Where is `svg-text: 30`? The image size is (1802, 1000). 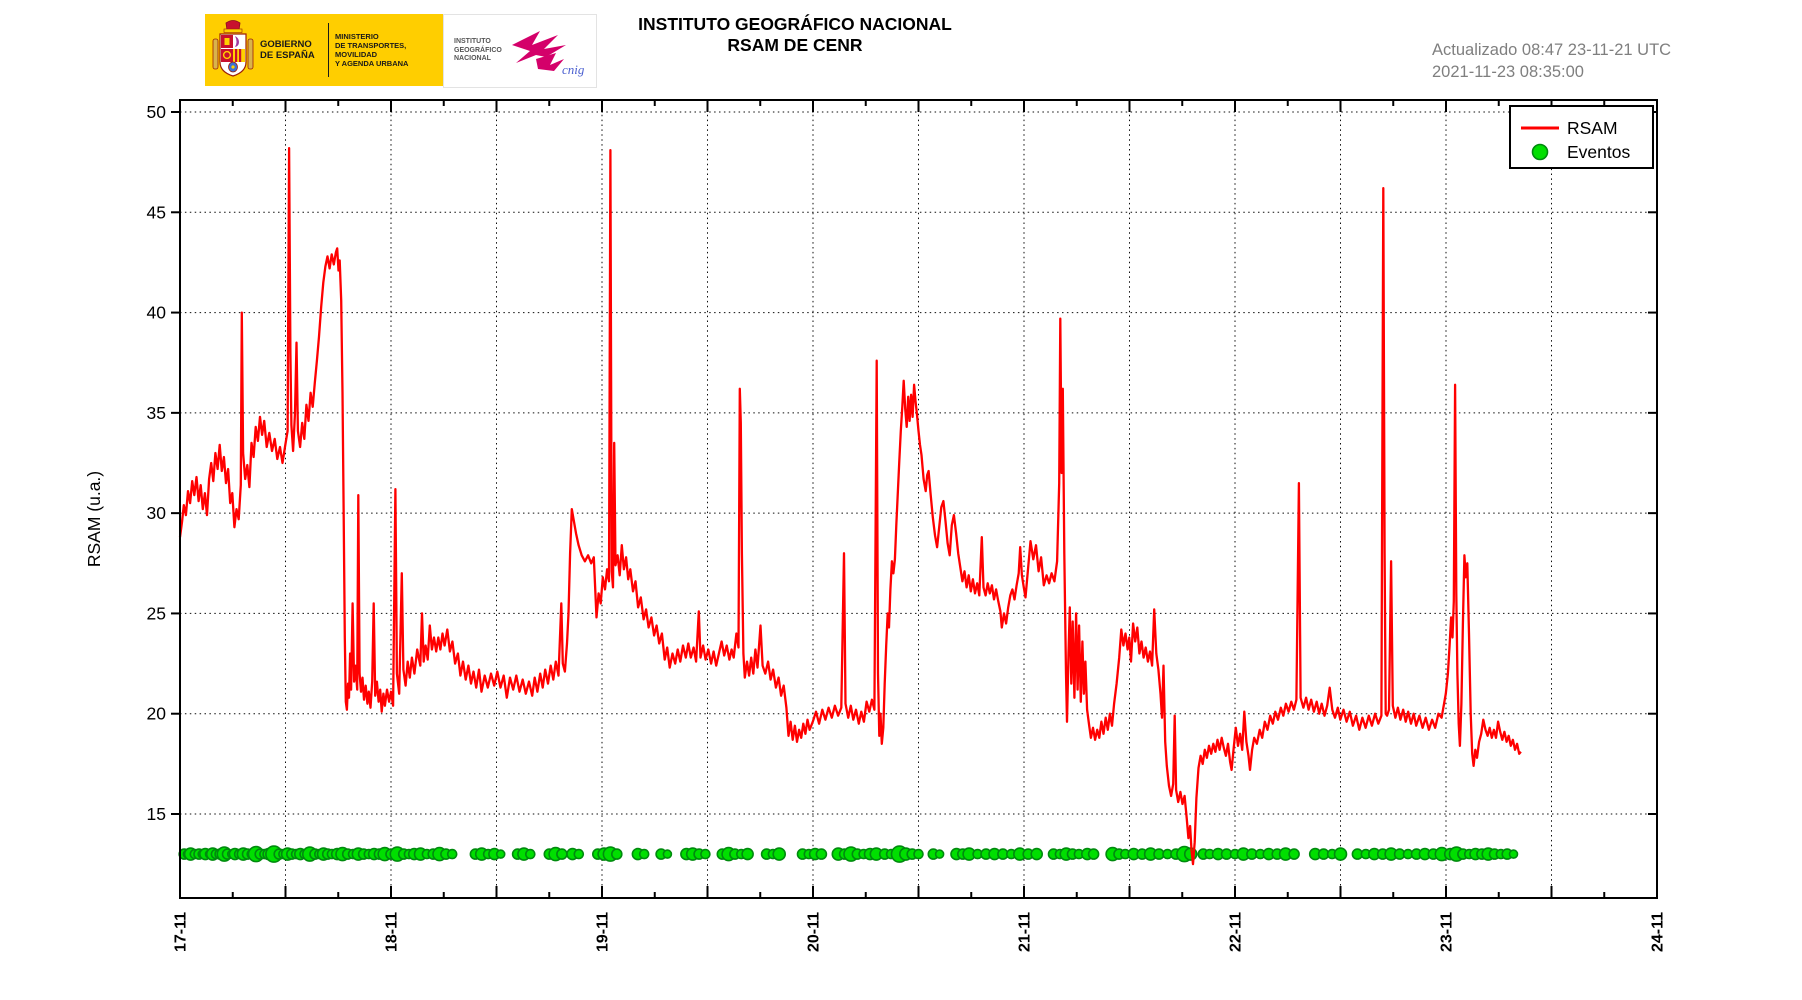
svg-text: 30 is located at coordinates (157, 513).